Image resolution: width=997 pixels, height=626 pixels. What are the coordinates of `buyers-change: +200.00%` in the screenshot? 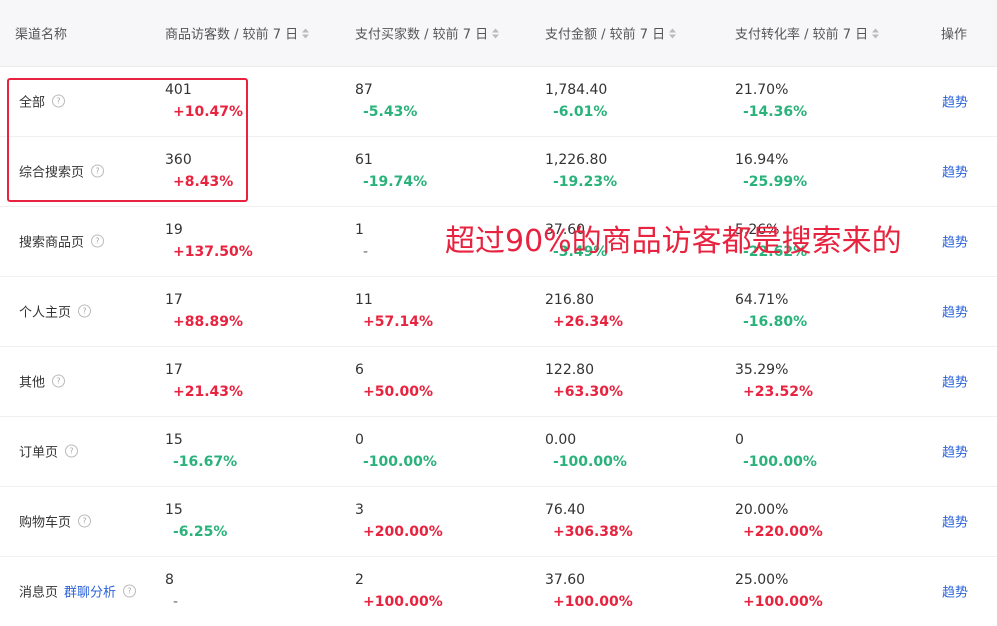 It's located at (403, 532).